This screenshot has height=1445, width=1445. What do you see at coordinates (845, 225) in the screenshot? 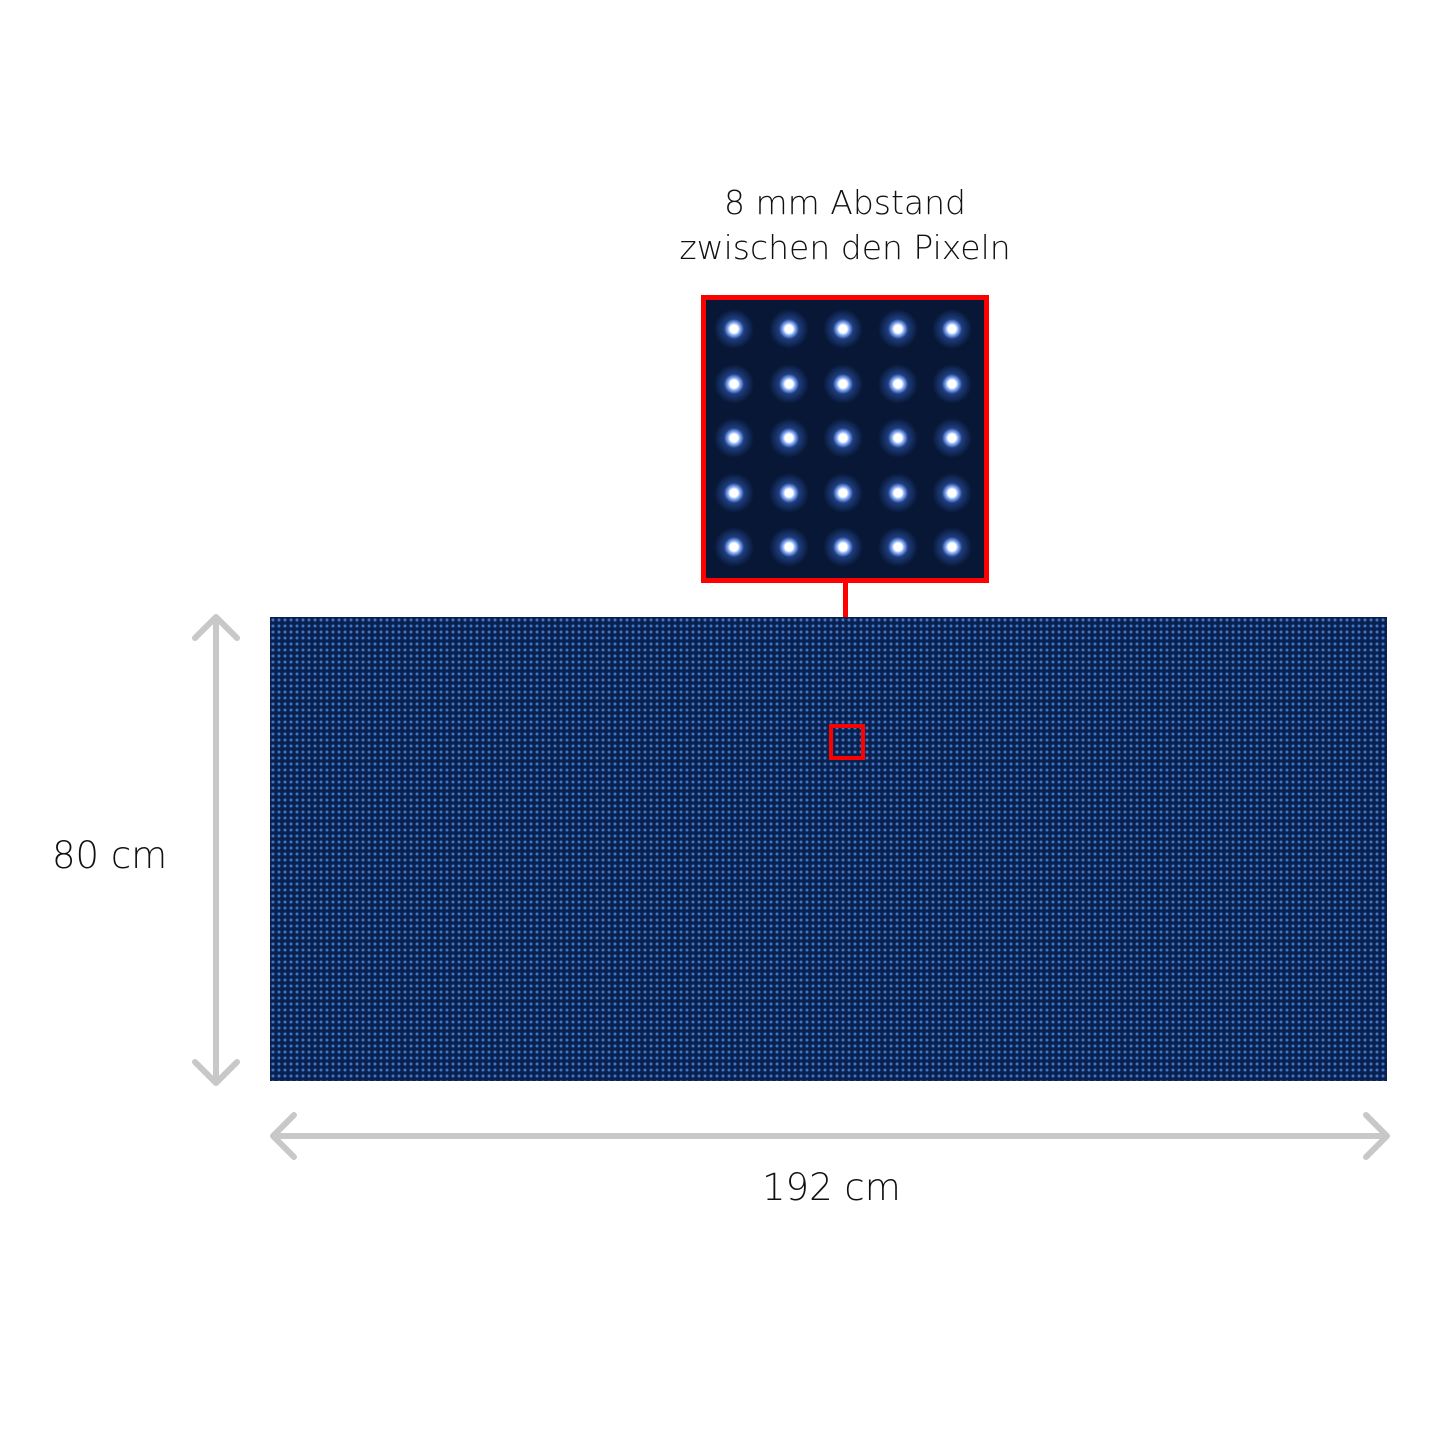
I see `pixel-pitch-caption: 8 mm Abstand zwischen den Pixeln` at bounding box center [845, 225].